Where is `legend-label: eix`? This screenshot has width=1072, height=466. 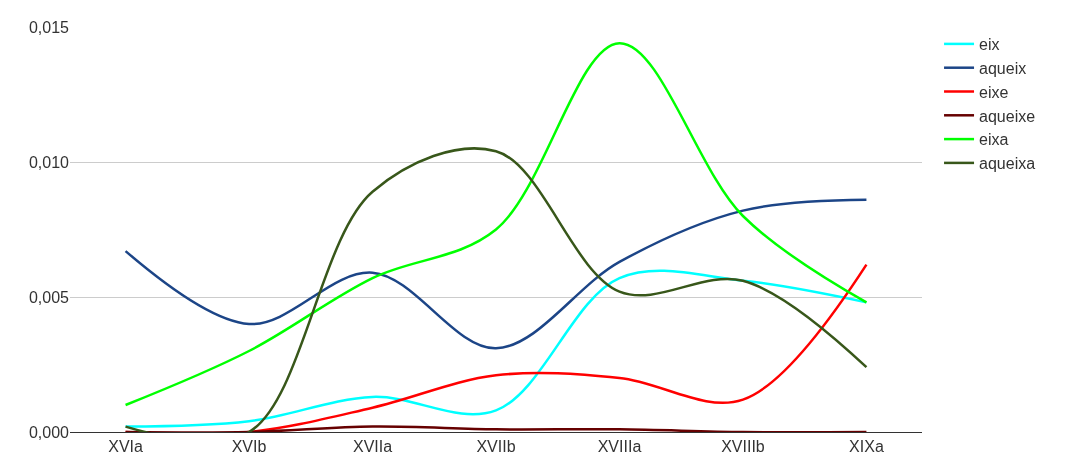
legend-label: eix is located at coordinates (989, 45).